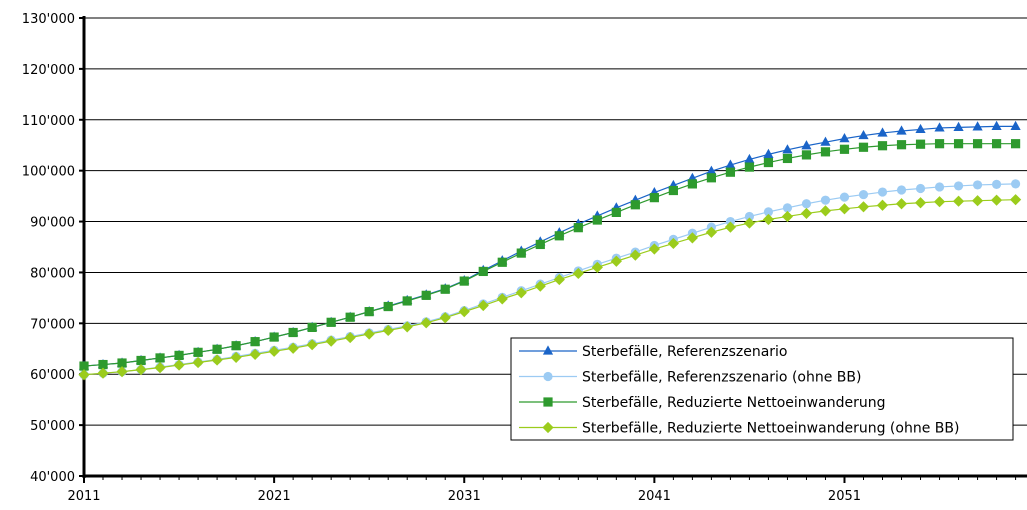 The width and height of the screenshot is (1027, 510). Describe the element at coordinates (83, 496) in the screenshot. I see `x-tick-label-0: 2011` at that location.